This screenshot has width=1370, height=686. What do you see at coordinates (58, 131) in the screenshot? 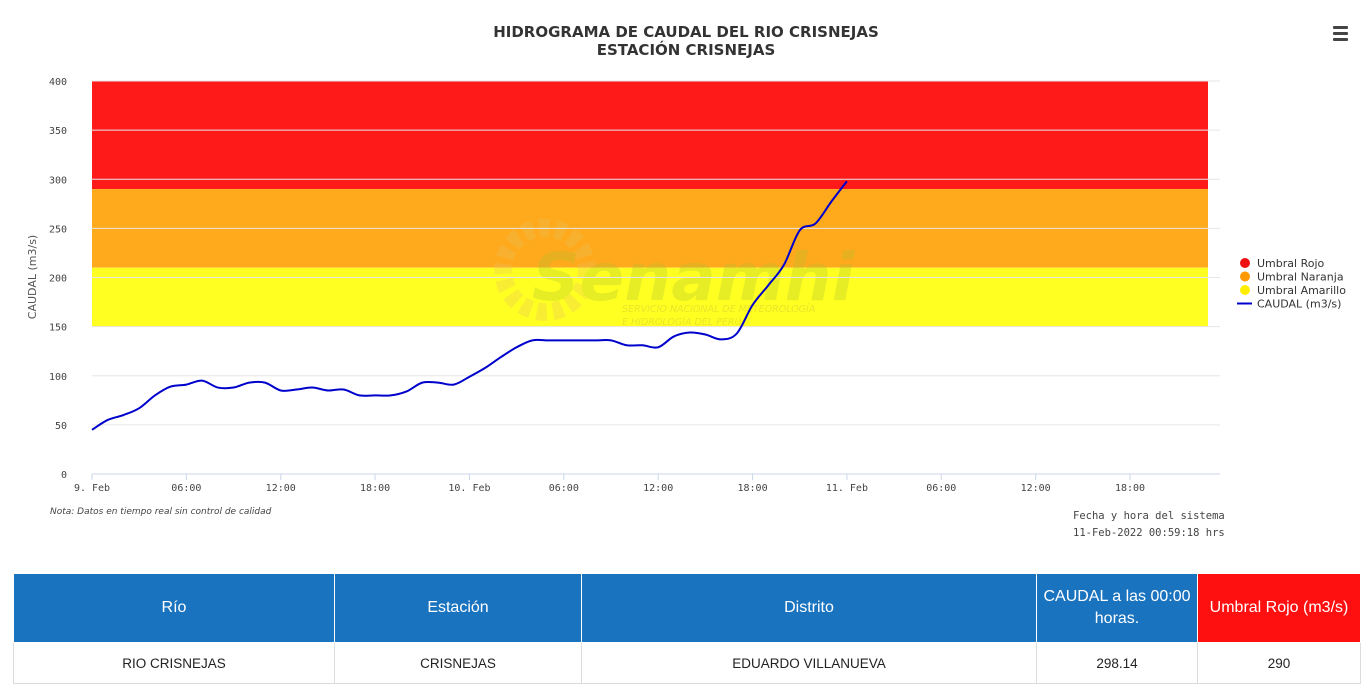
I see `y-tick-label: 350` at bounding box center [58, 131].